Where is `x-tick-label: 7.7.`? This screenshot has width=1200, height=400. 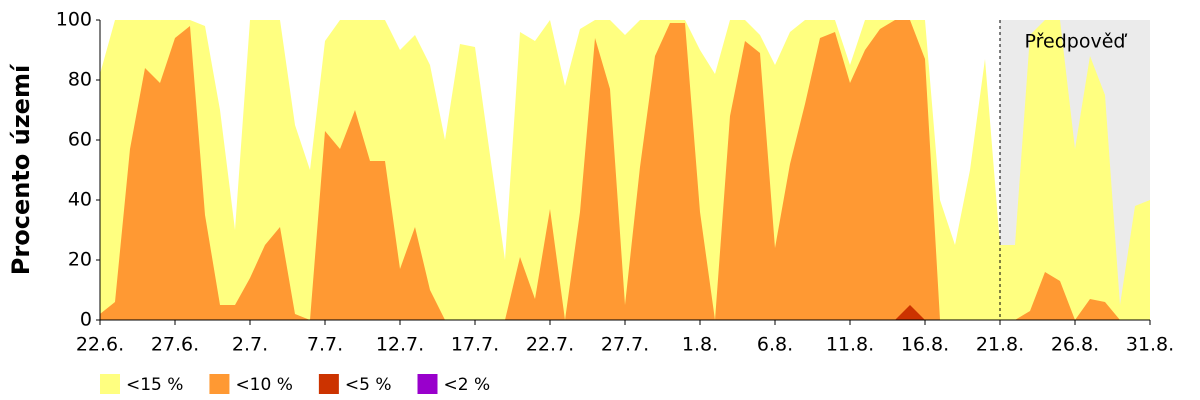 x-tick-label: 7.7. is located at coordinates (325, 345).